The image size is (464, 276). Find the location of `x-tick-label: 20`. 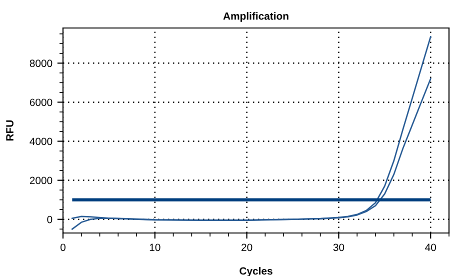

x-tick-label: 20 is located at coordinates (247, 248).